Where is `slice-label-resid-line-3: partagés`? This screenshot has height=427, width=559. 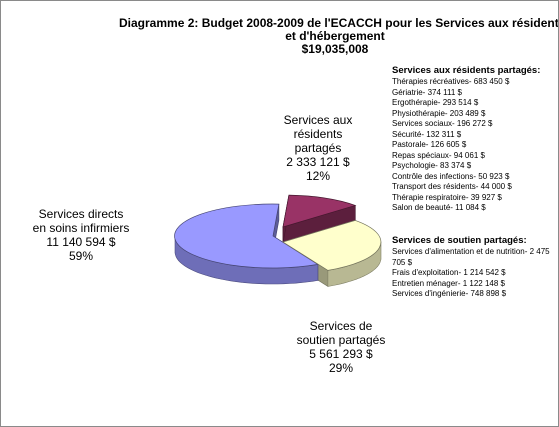
slice-label-resid-line-3: partagés is located at coordinates (318, 148).